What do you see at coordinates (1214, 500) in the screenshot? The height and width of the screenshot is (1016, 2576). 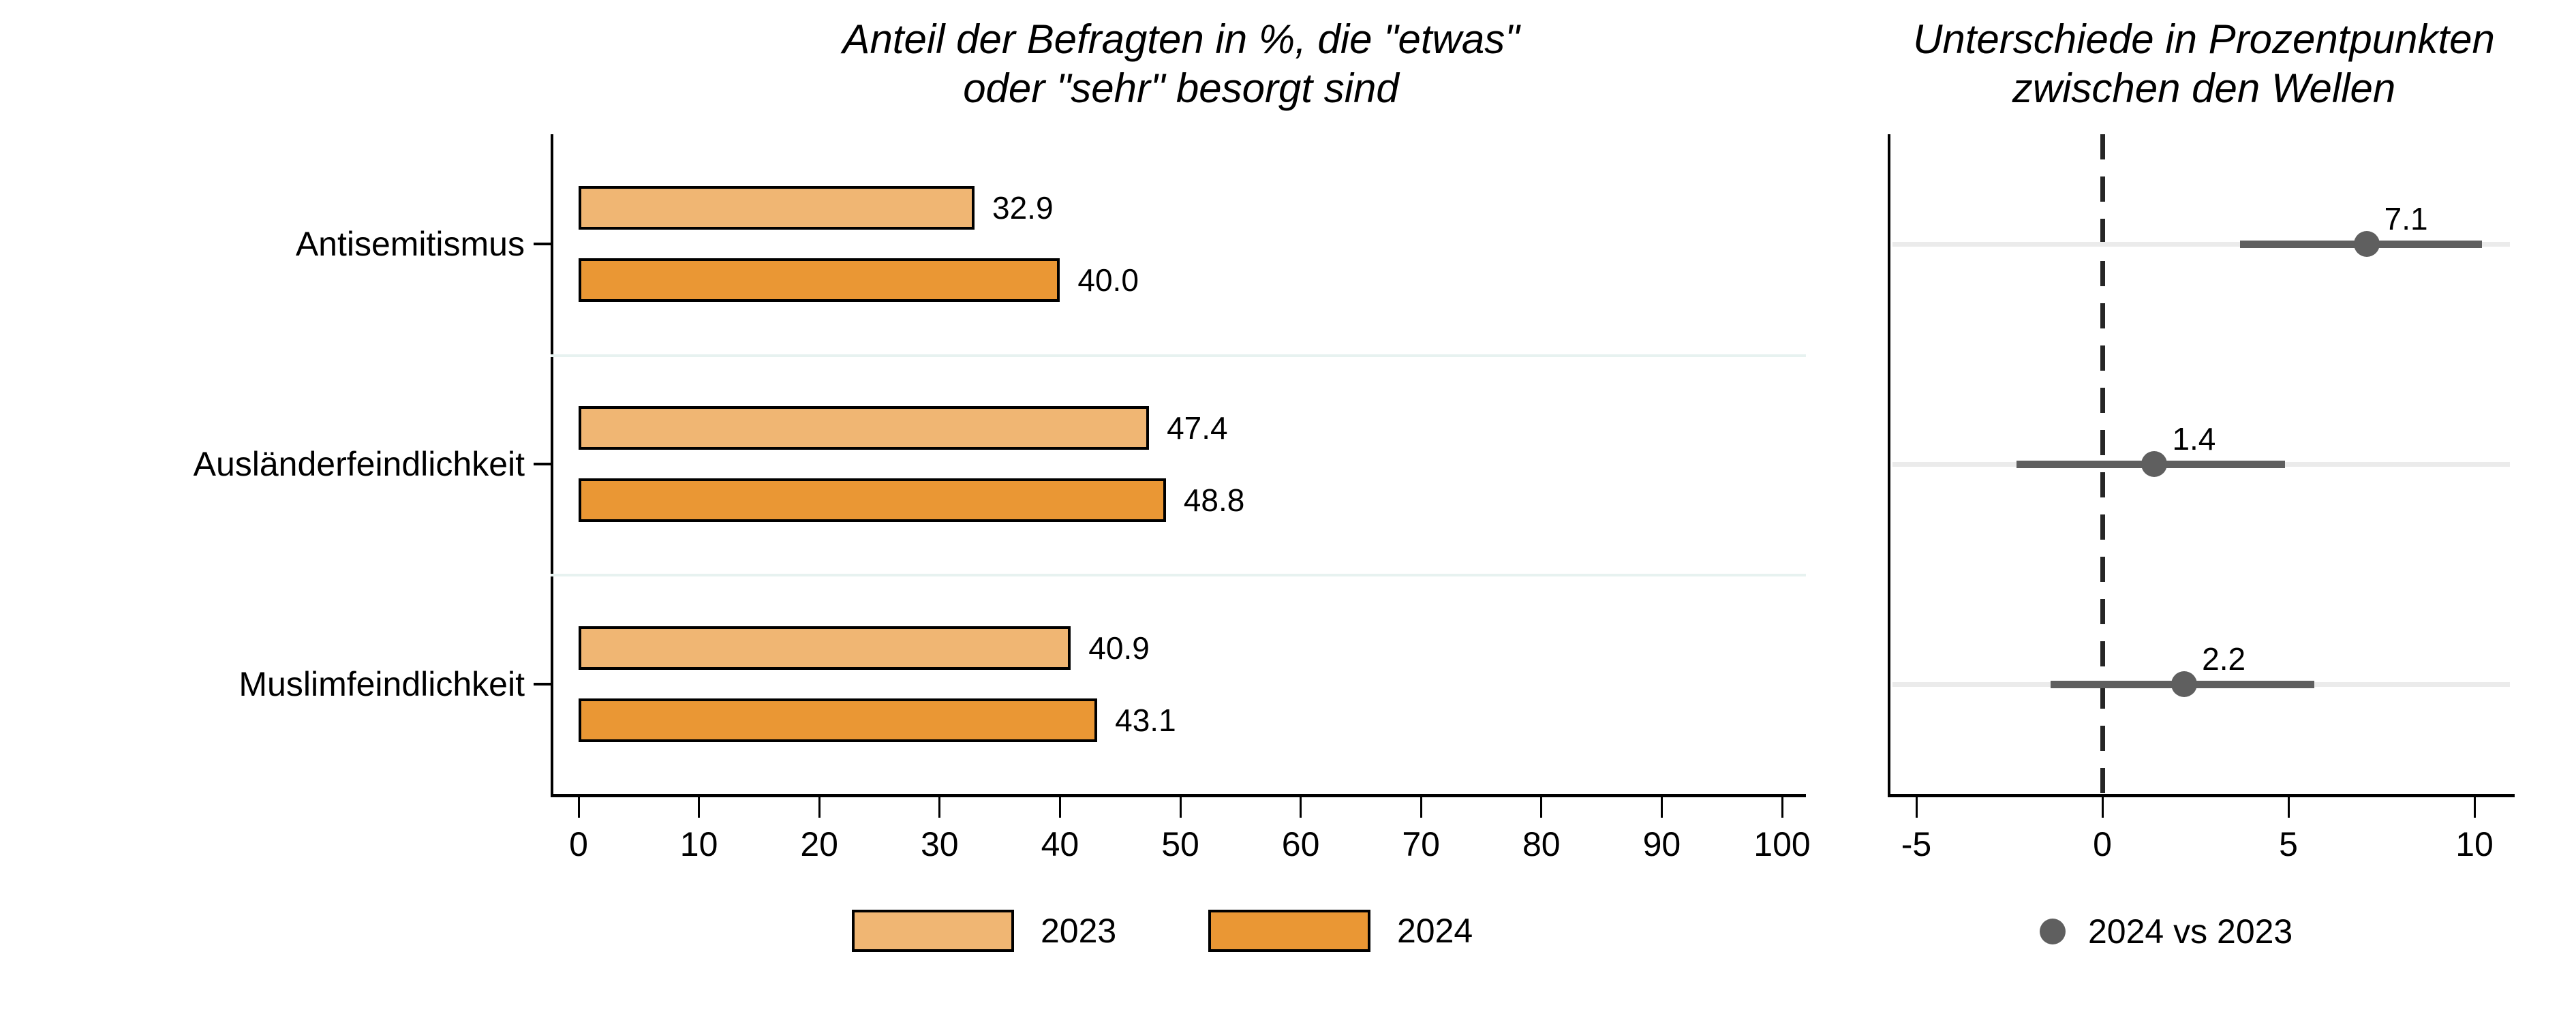 I see `bar-value-label: 48.8` at bounding box center [1214, 500].